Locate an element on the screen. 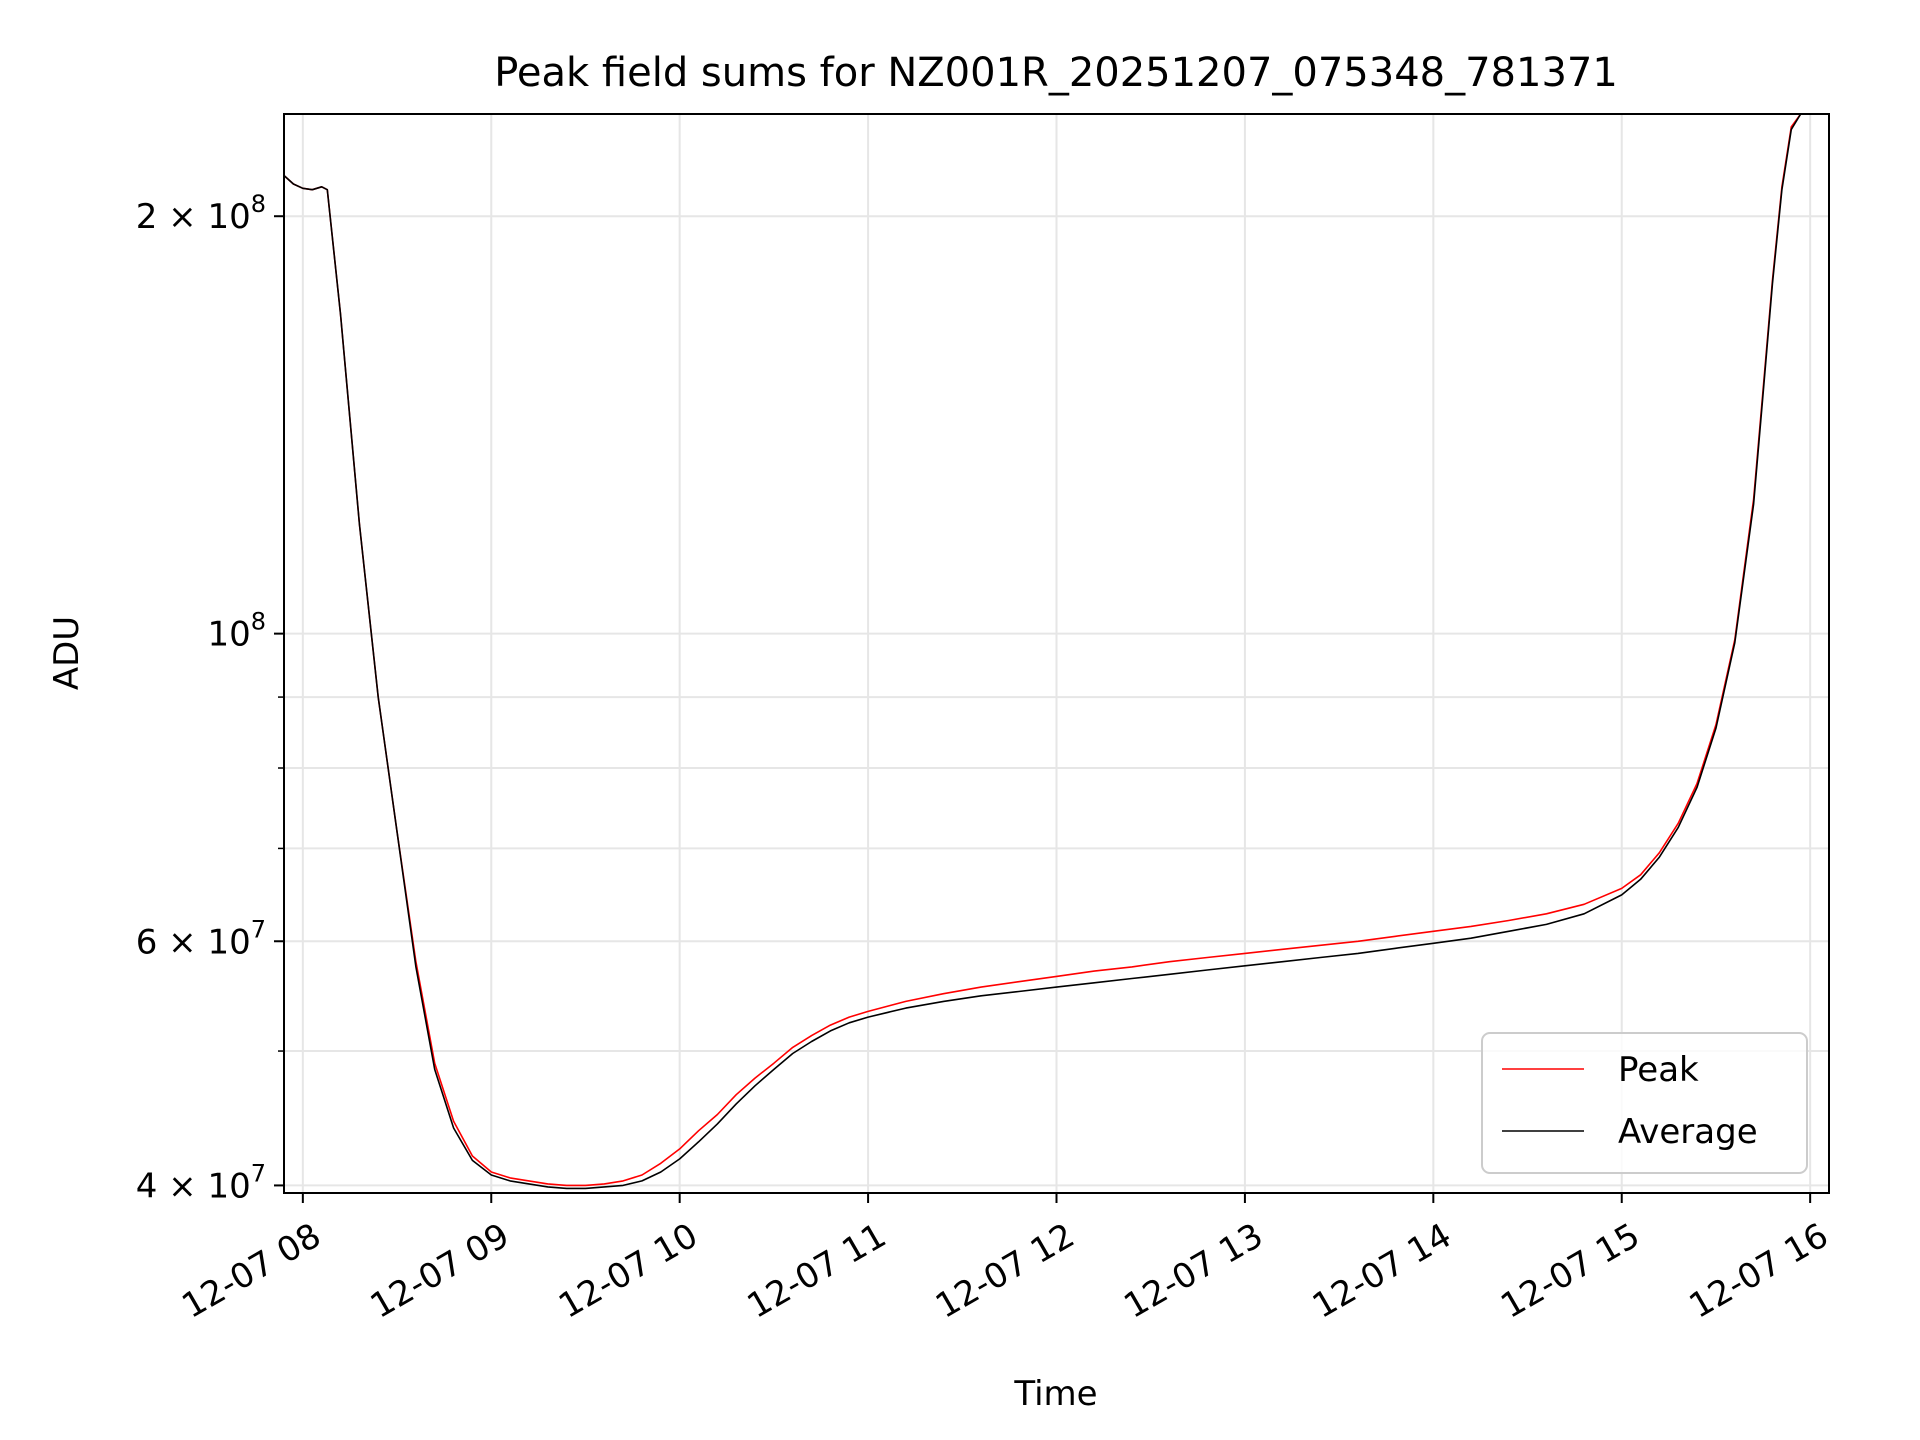 The width and height of the screenshot is (1920, 1440). y-tick-label: 6 × 107 is located at coordinates (201, 938).